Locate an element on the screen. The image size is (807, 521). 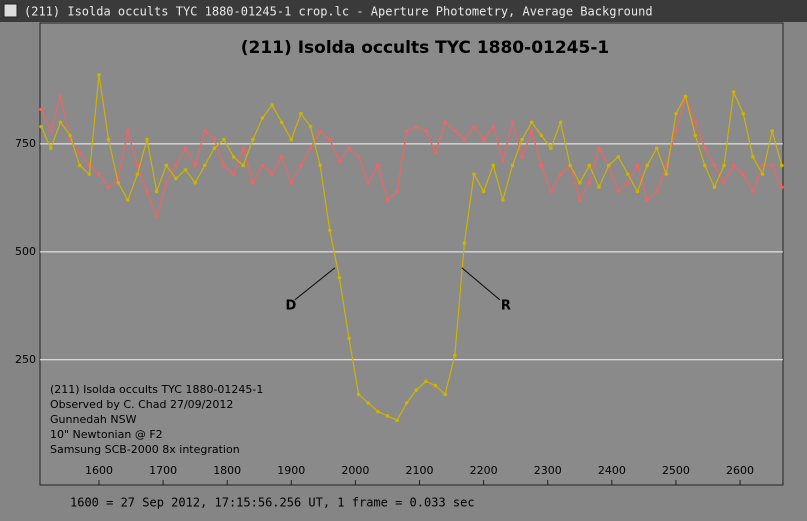
note: Observed by C. Chad 27/09/2012 is located at coordinates (141, 404).